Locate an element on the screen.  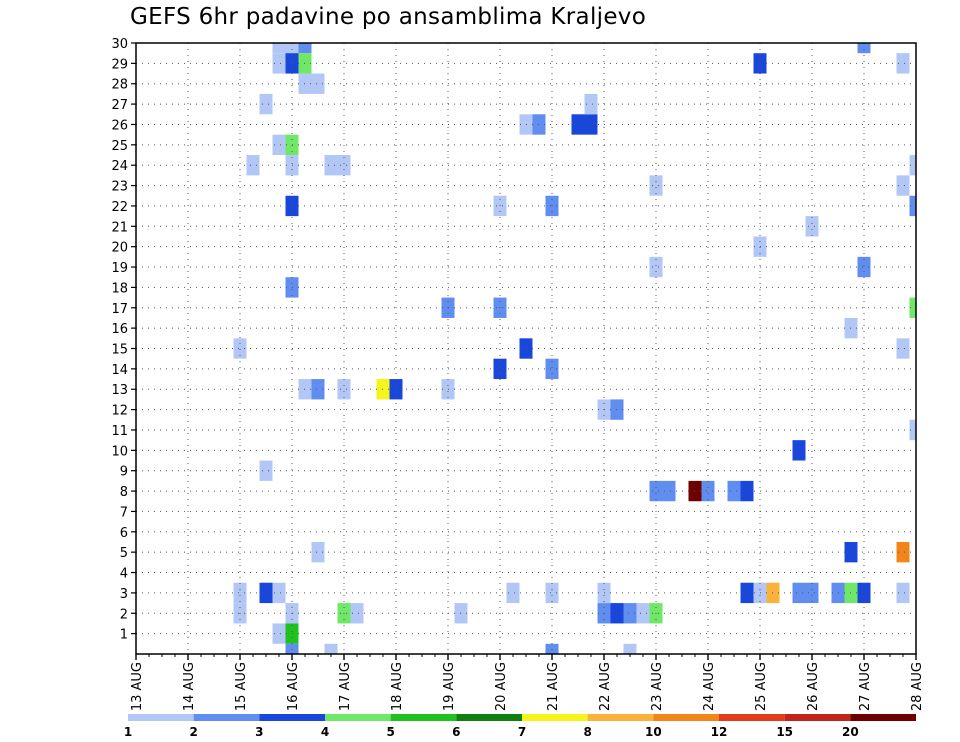
y-tick-label: 10 is located at coordinates (119, 451).